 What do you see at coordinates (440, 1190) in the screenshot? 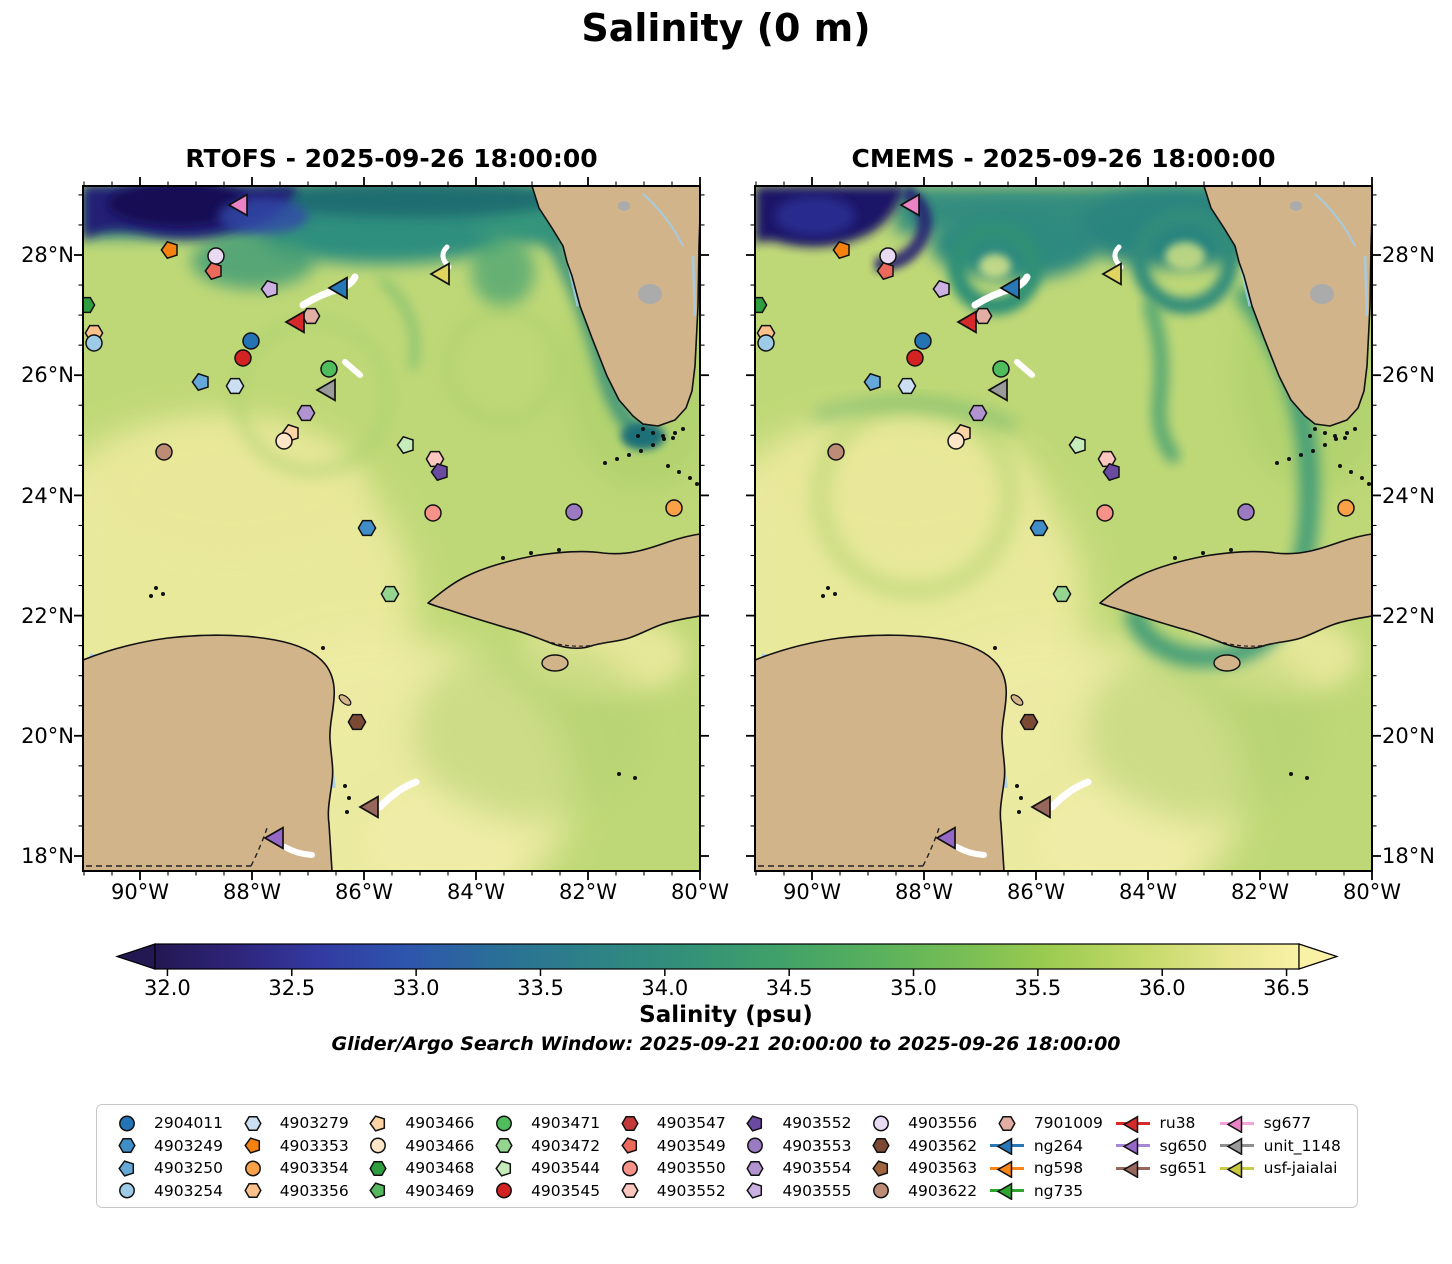
I see `legend-label: 4903469` at bounding box center [440, 1190].